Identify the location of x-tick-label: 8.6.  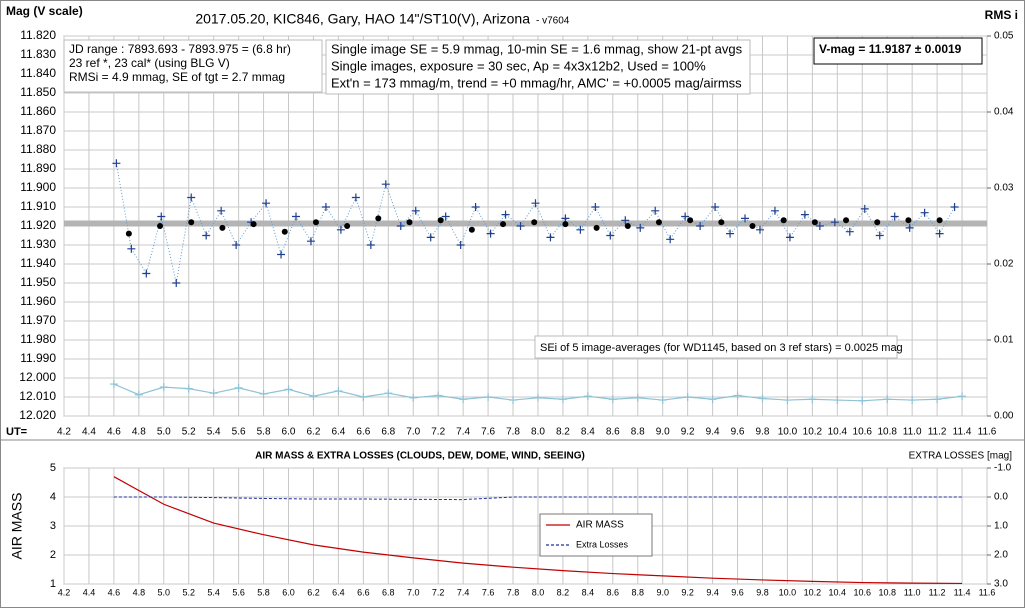
(613, 432).